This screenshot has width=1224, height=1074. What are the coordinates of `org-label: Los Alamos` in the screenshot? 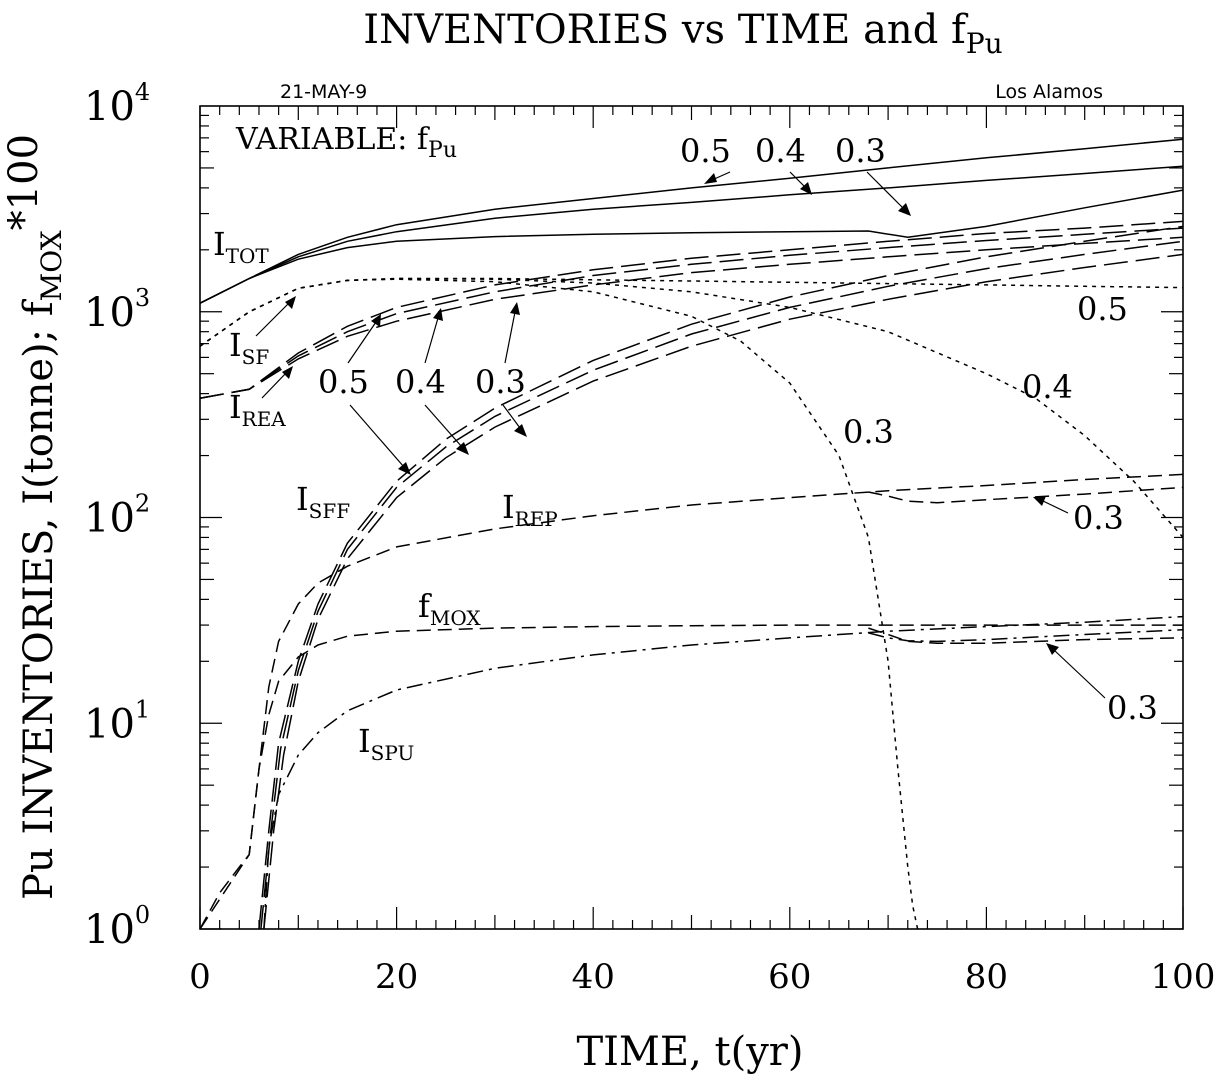 It's located at (1049, 92).